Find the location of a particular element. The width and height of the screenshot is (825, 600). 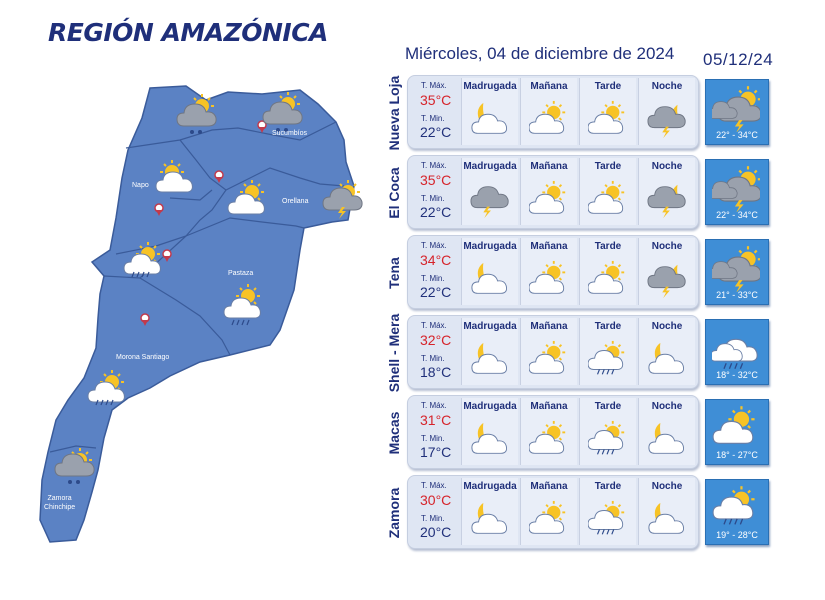

tmax-value: 35°C is located at coordinates (436, 100).